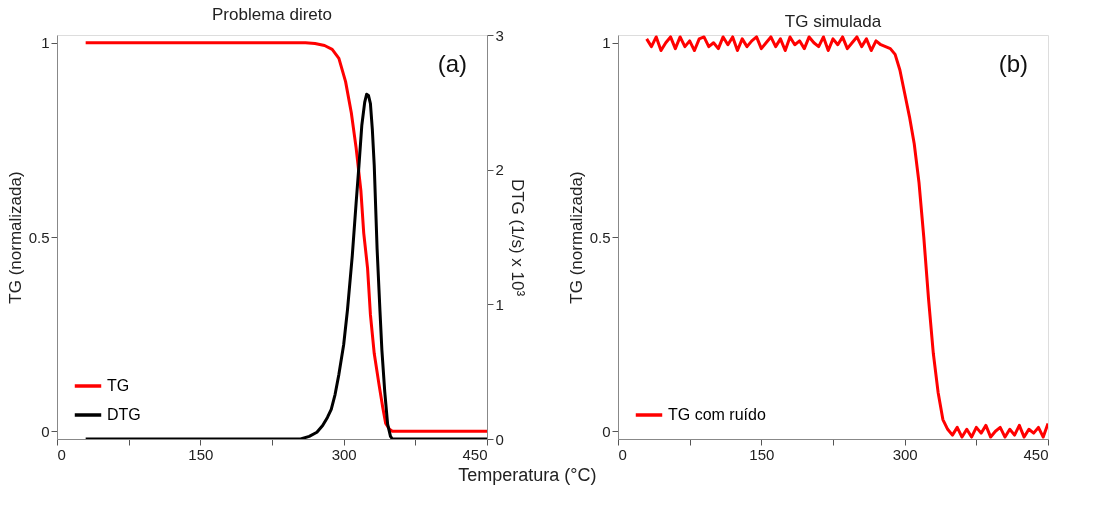 Image resolution: width=1103 pixels, height=517 pixels. I want to click on annotation: (a), so click(452, 63).